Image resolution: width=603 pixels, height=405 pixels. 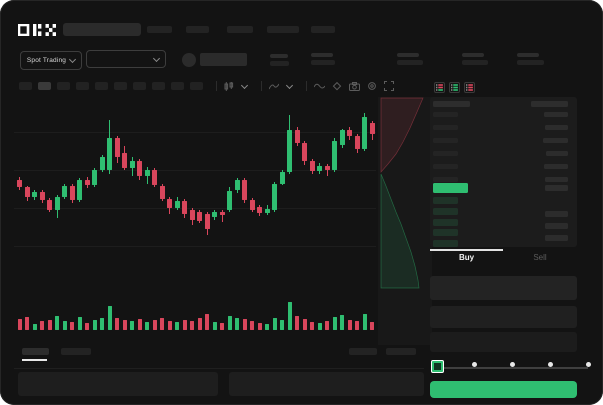 I want to click on slider-handle, so click(x=437, y=366).